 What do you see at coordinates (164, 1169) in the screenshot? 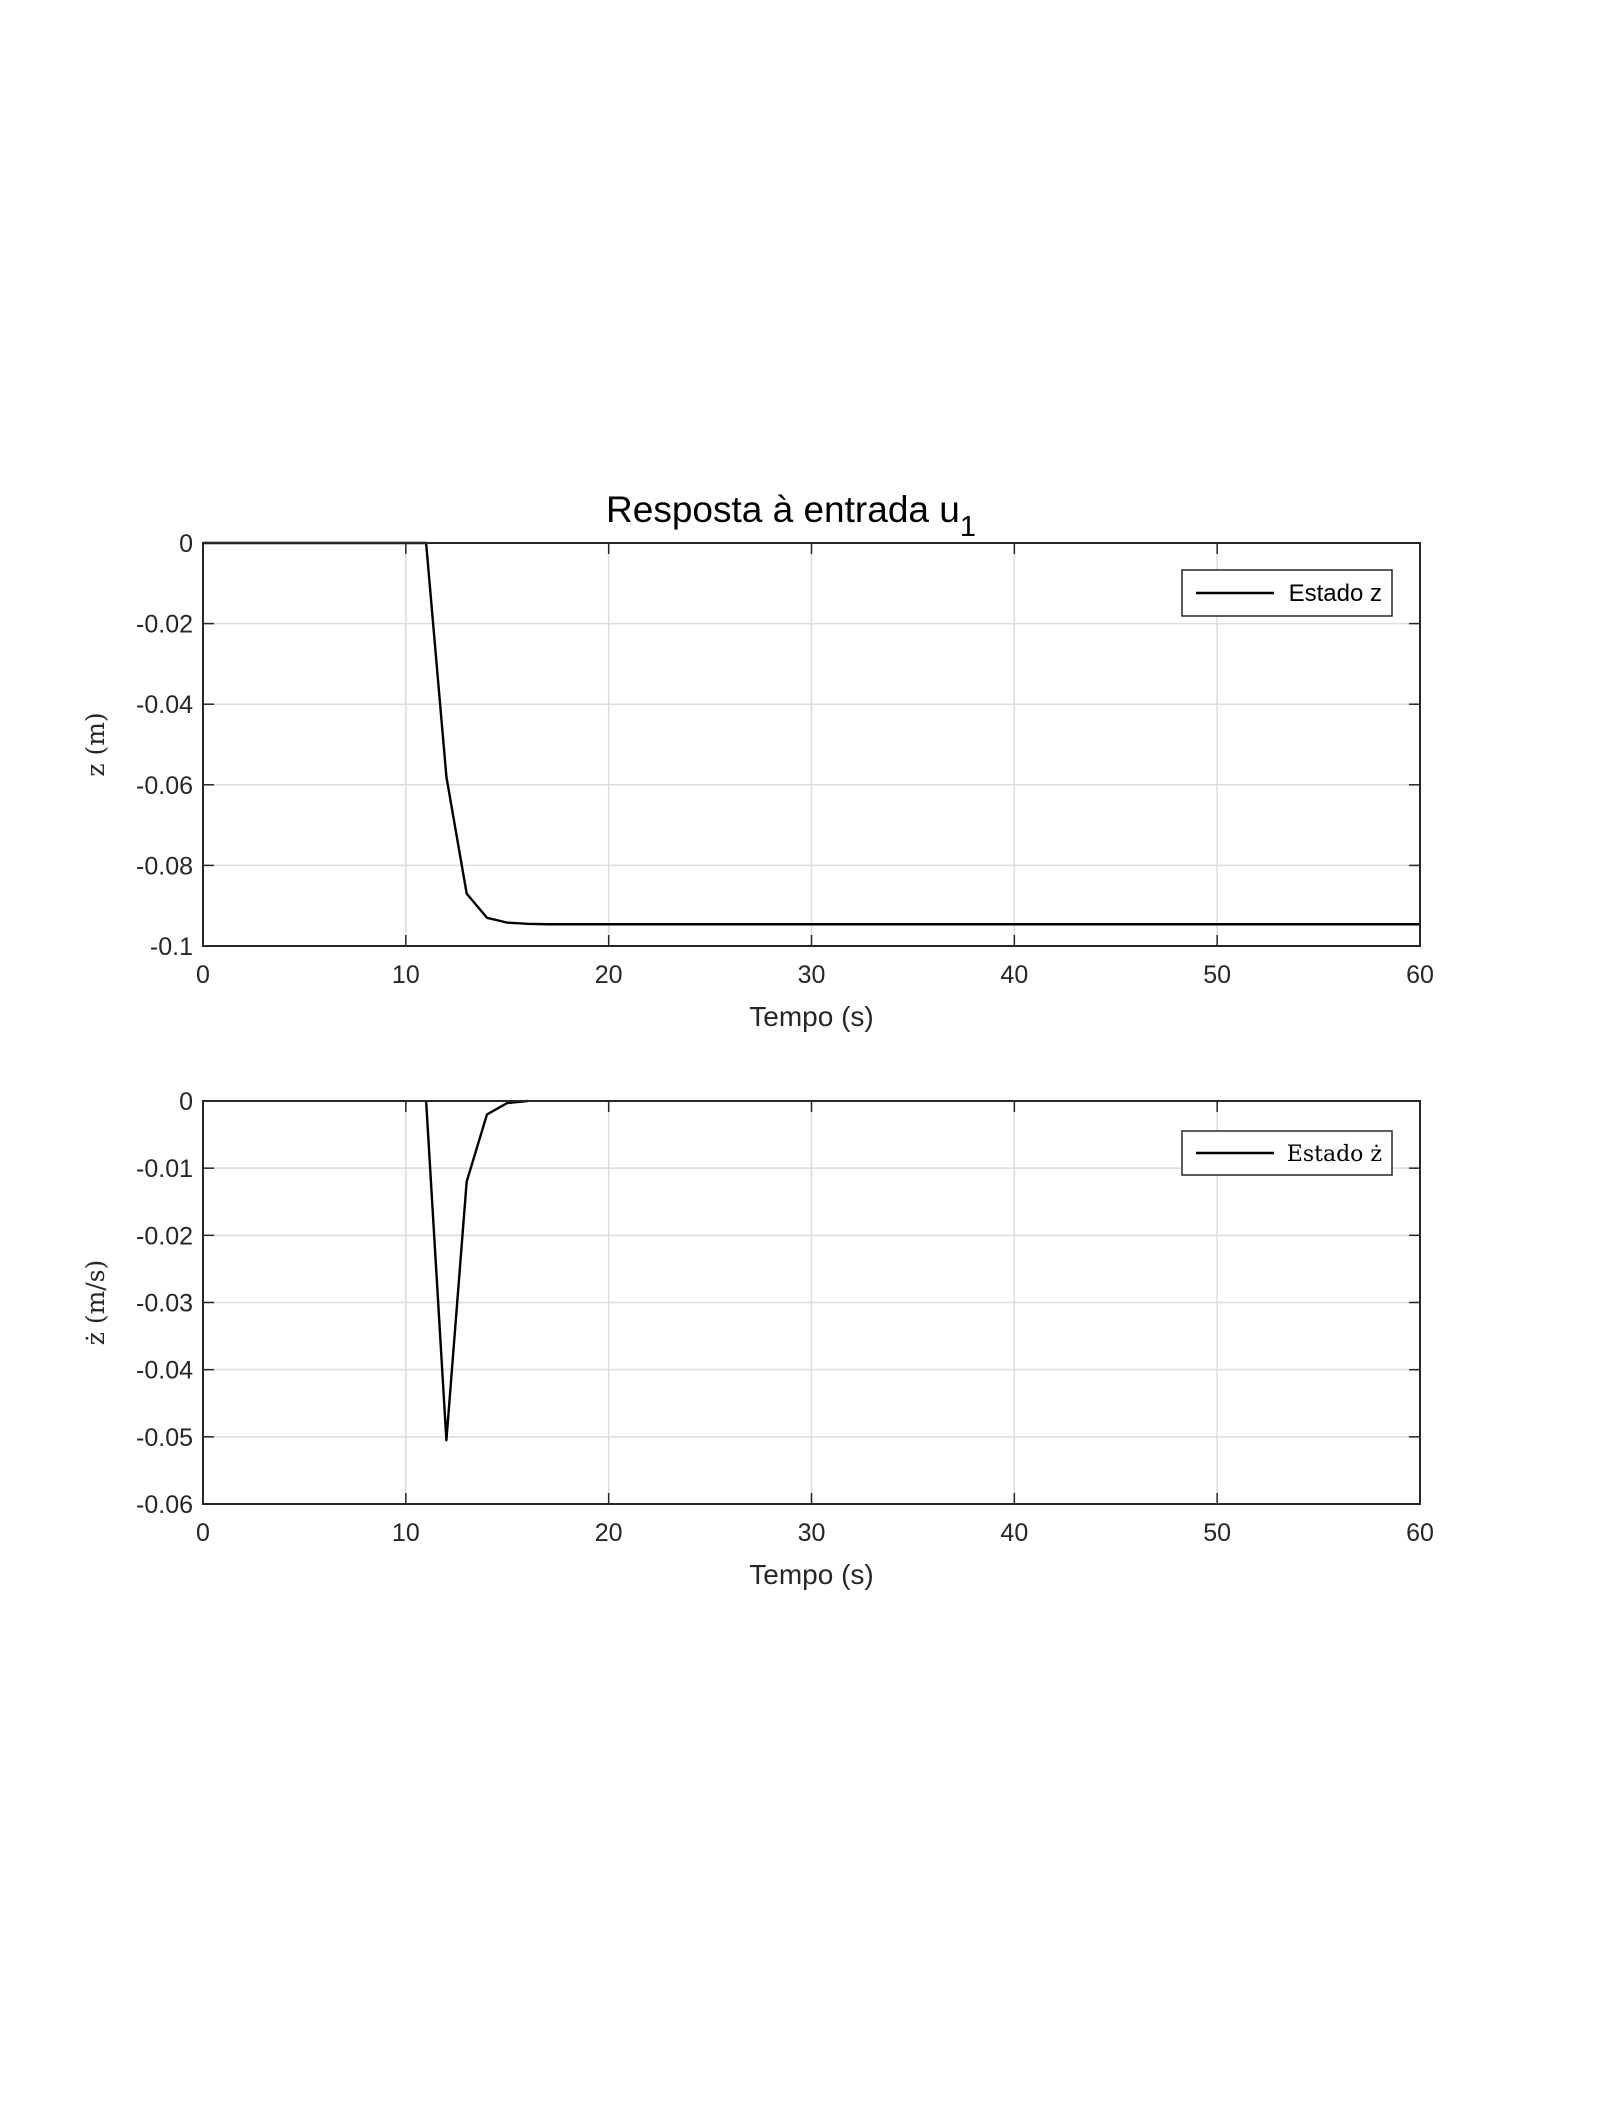
I see `y-tick-label: -0.01` at bounding box center [164, 1169].